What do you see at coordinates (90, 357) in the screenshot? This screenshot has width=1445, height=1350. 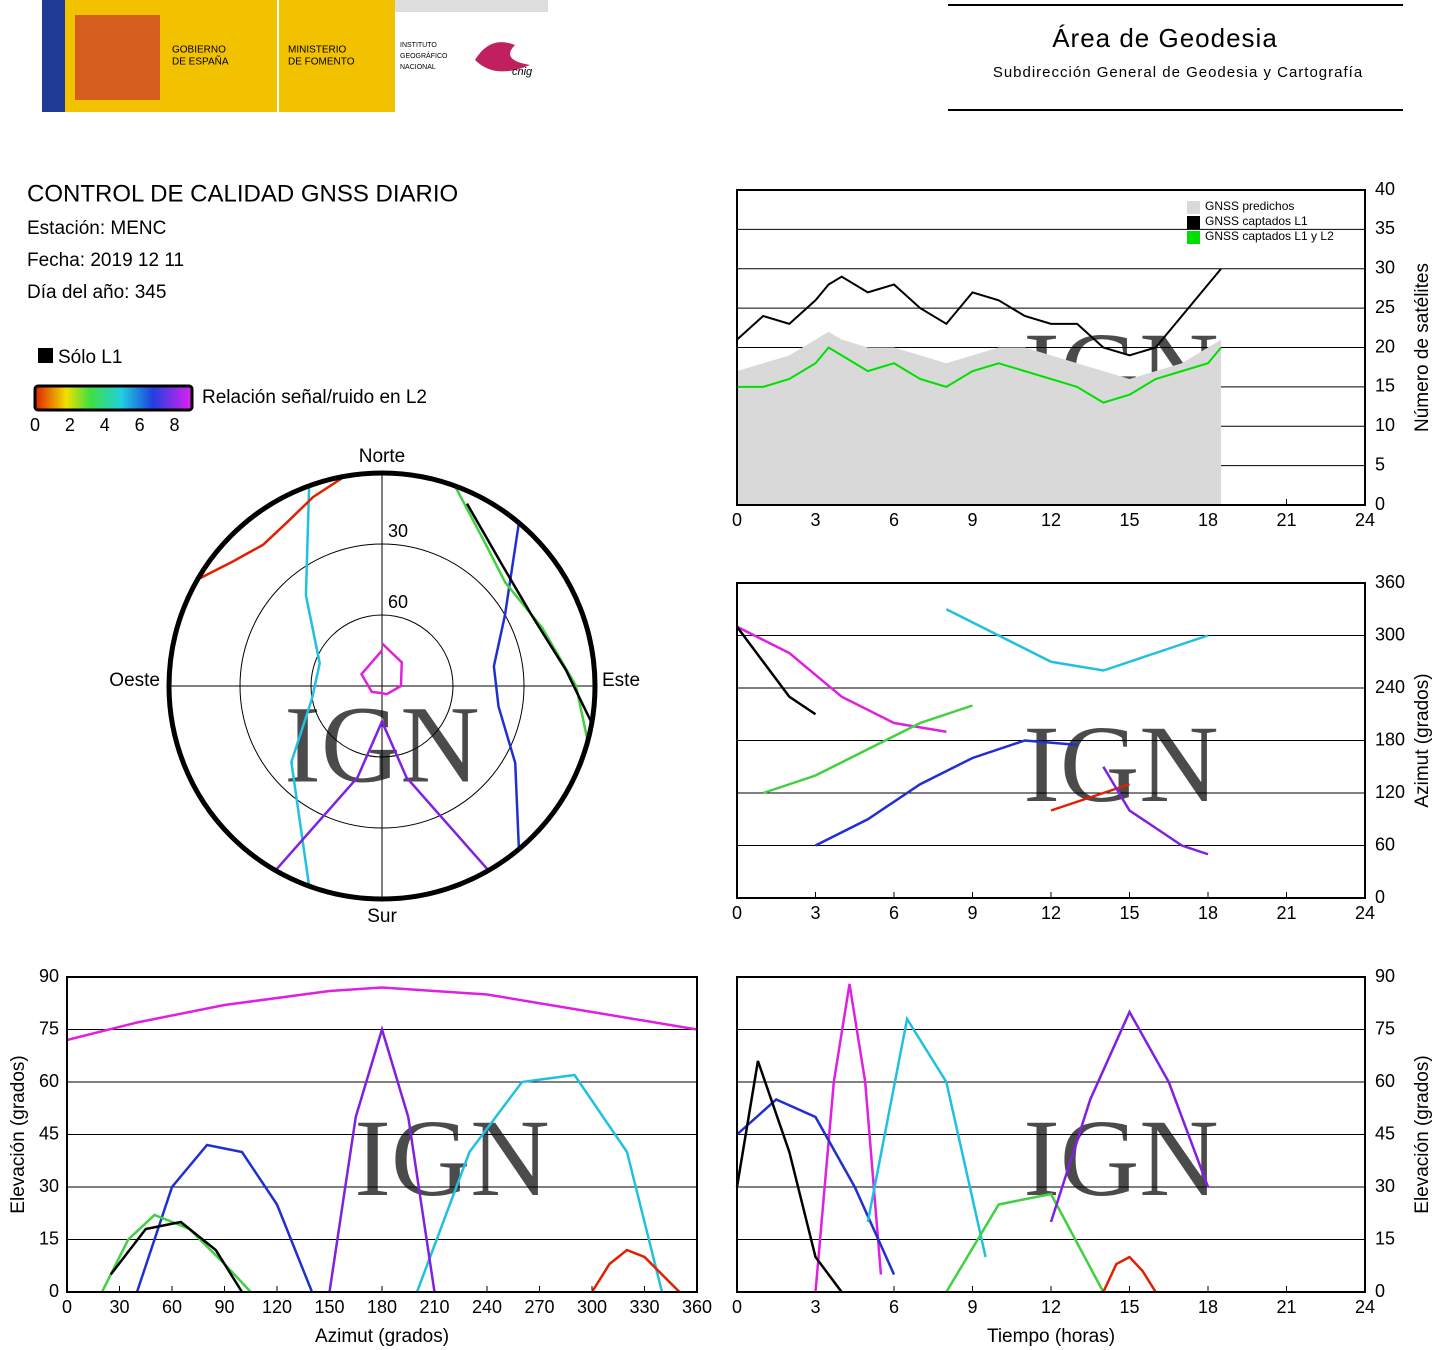 I see `l1-legend: Sólo L1` at bounding box center [90, 357].